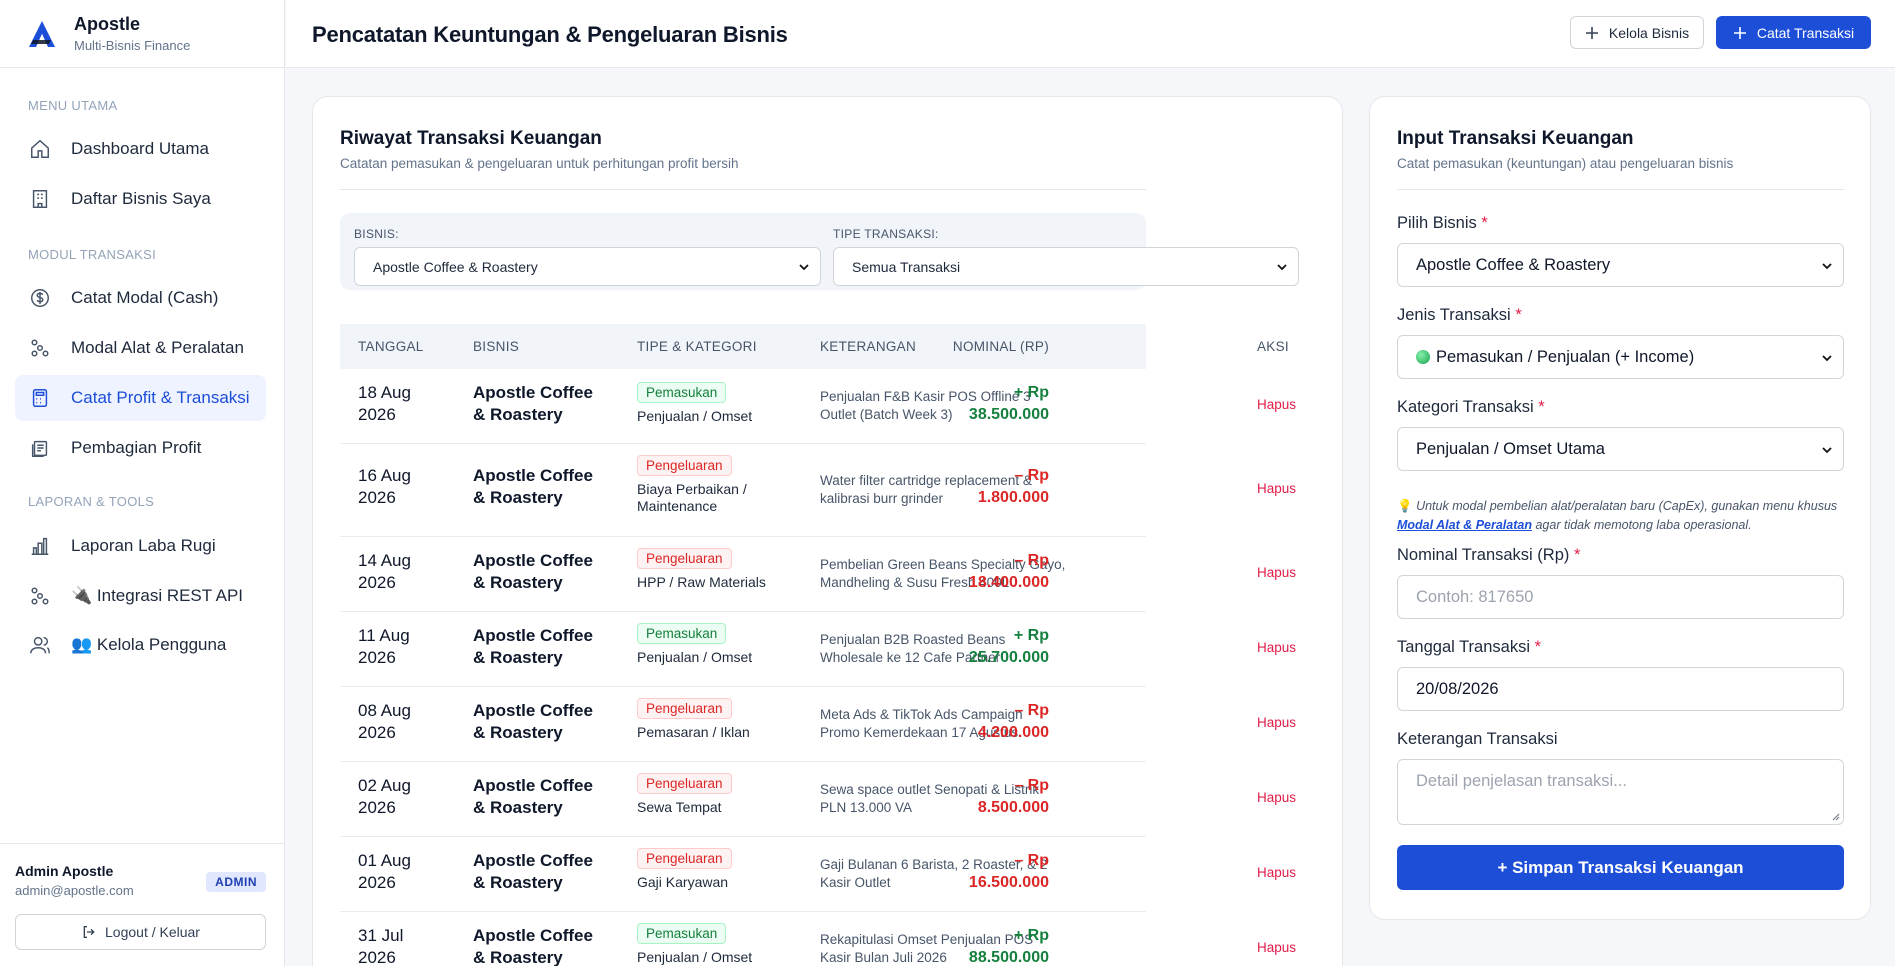  Describe the element at coordinates (143, 545) in the screenshot. I see `sidebar-item-label: Laporan Laba Rugi` at that location.